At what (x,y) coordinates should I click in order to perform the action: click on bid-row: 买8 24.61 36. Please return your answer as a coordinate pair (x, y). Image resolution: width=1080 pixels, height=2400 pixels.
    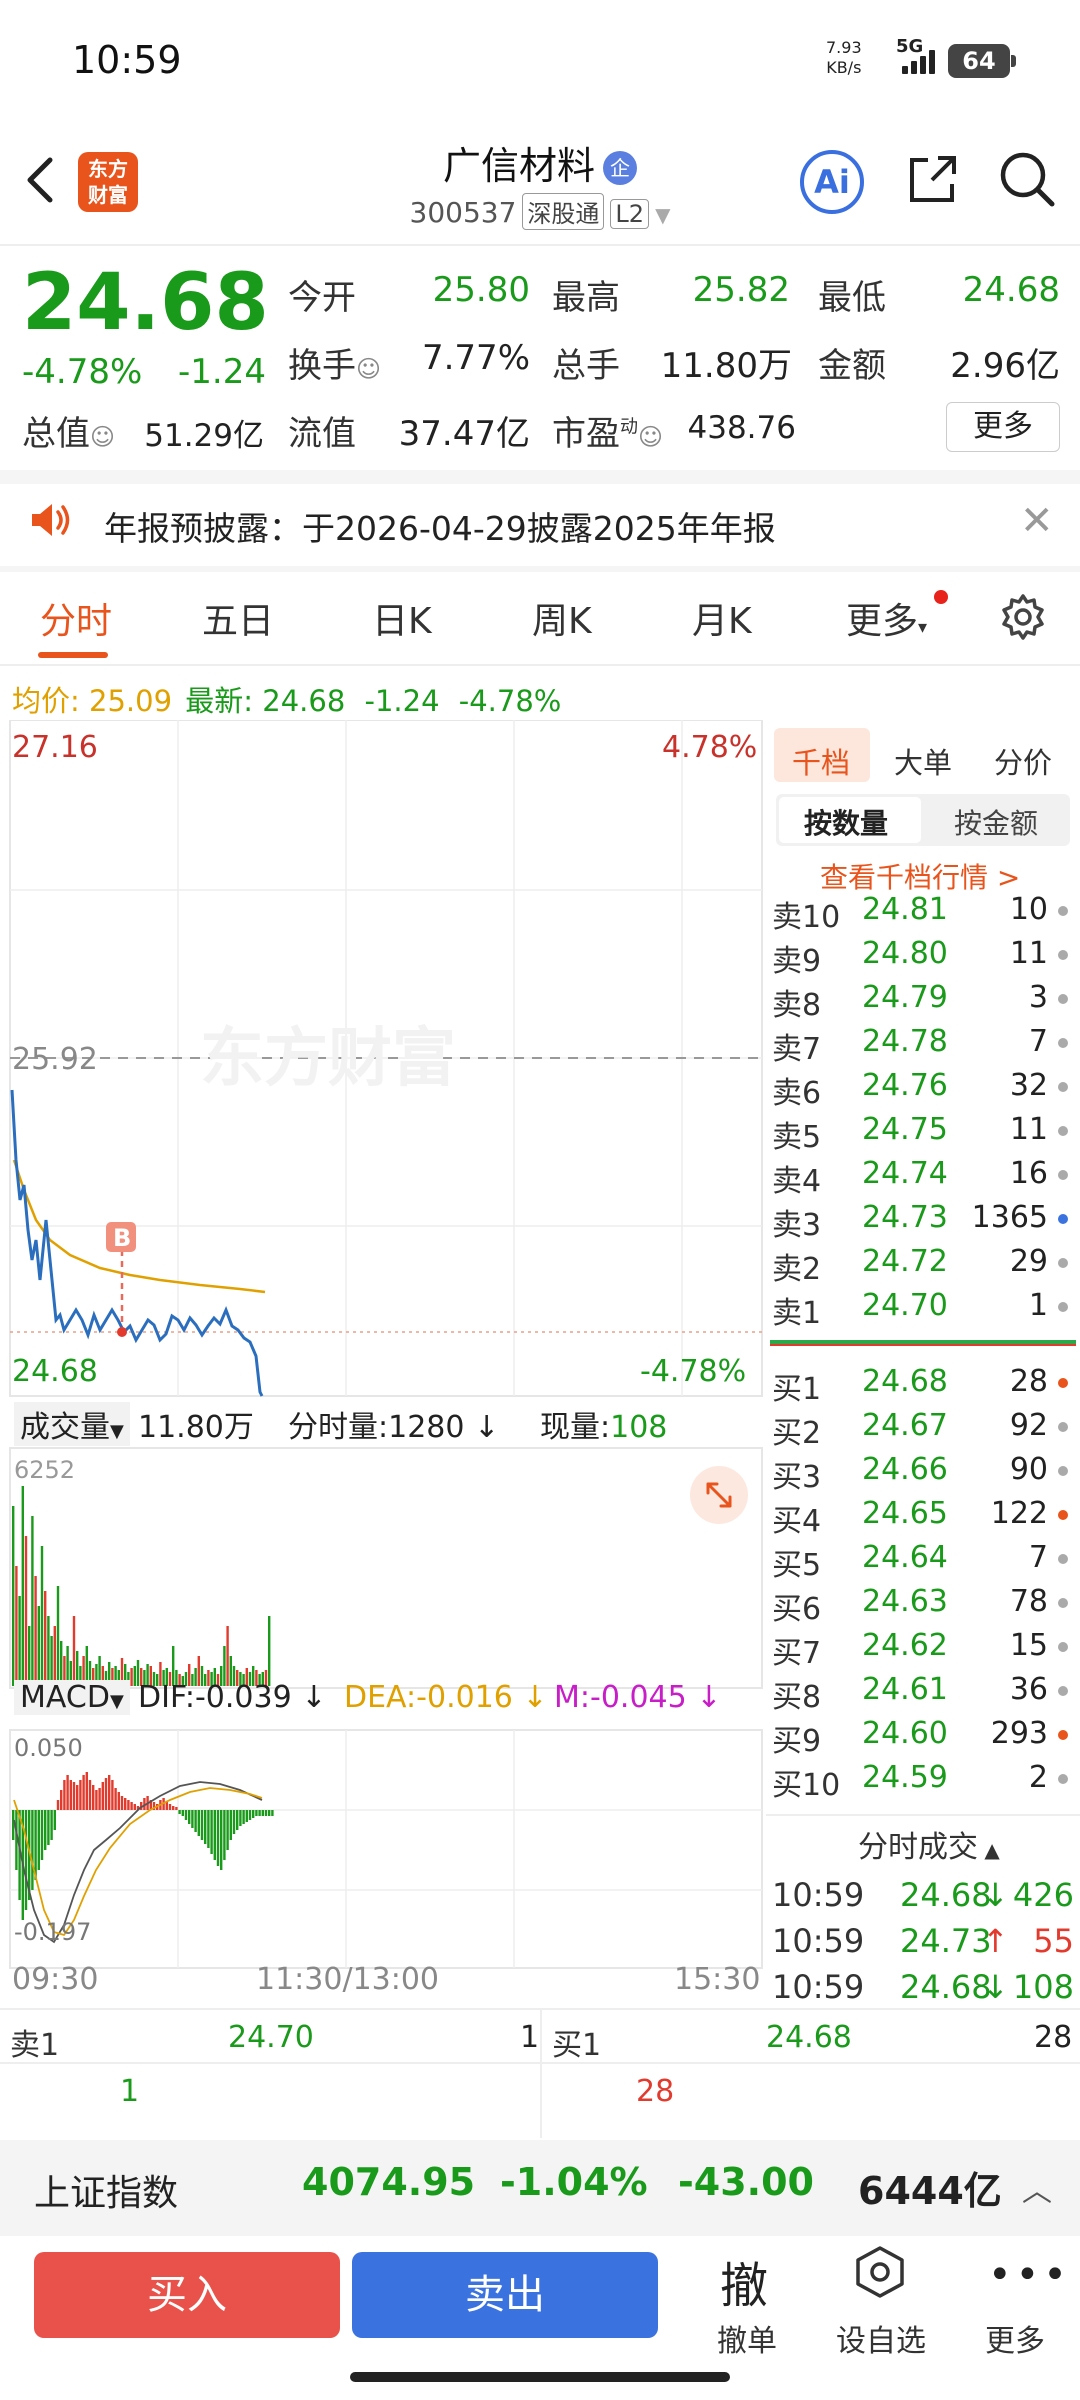
    Looking at the image, I should click on (920, 1694).